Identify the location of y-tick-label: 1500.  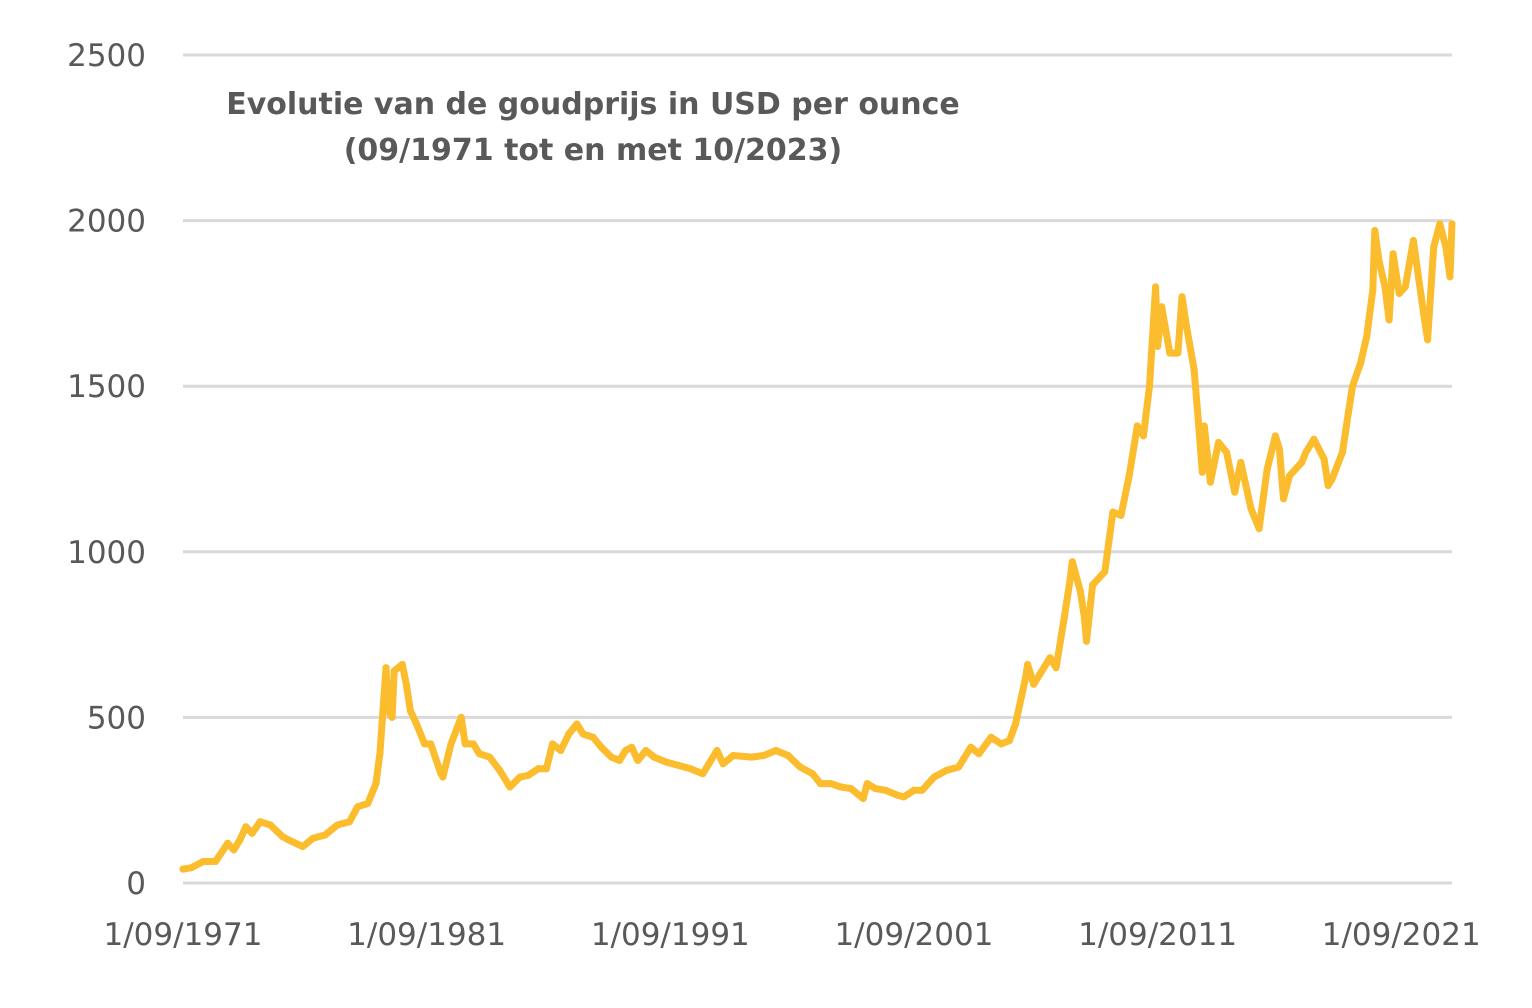
(106, 387).